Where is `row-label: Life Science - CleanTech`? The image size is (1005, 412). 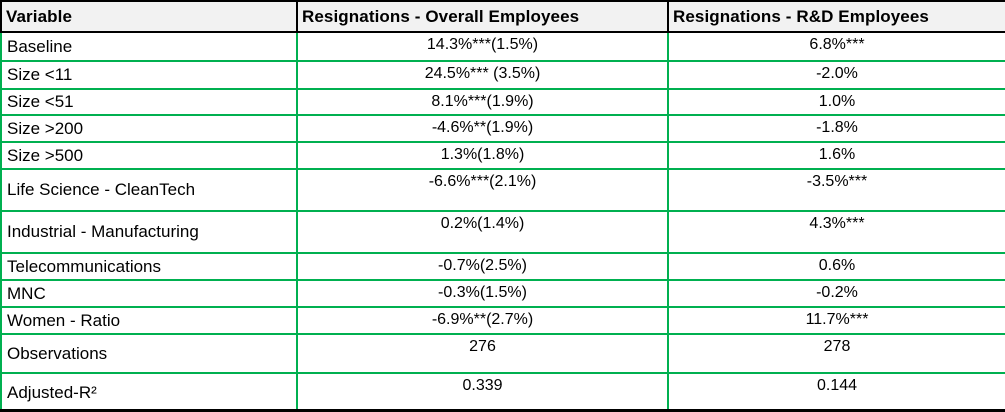 row-label: Life Science - CleanTech is located at coordinates (149, 190).